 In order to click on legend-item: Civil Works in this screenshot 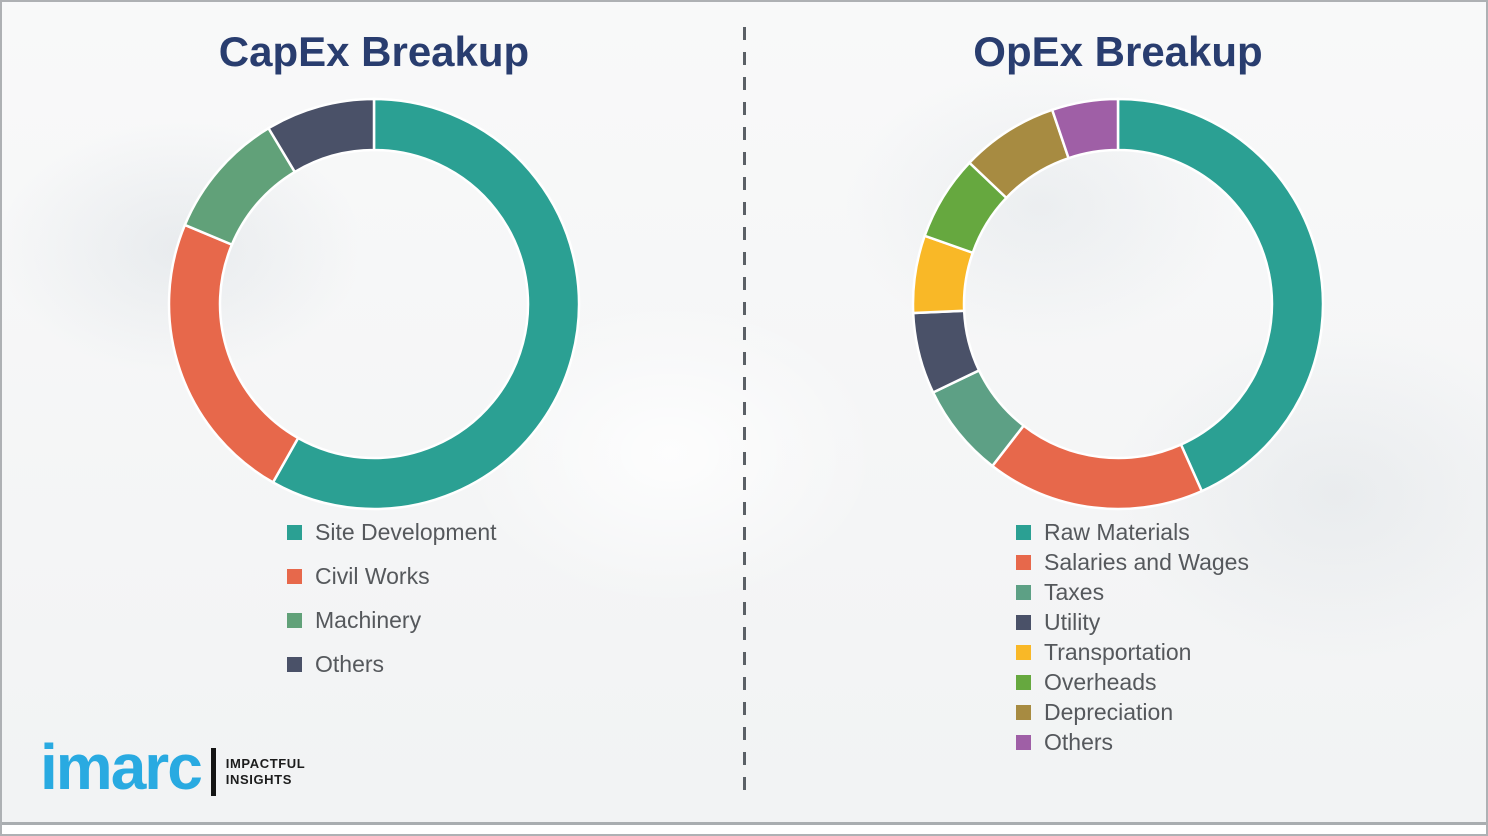, I will do `click(392, 576)`.